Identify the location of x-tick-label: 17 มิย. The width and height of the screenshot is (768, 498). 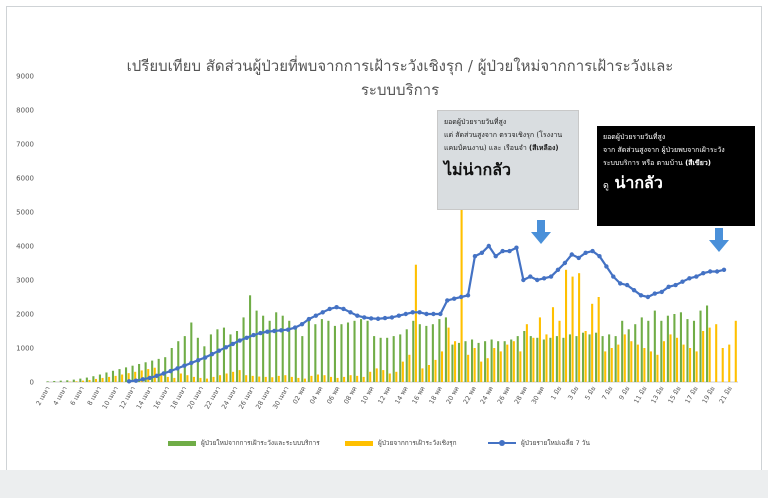
(691, 395).